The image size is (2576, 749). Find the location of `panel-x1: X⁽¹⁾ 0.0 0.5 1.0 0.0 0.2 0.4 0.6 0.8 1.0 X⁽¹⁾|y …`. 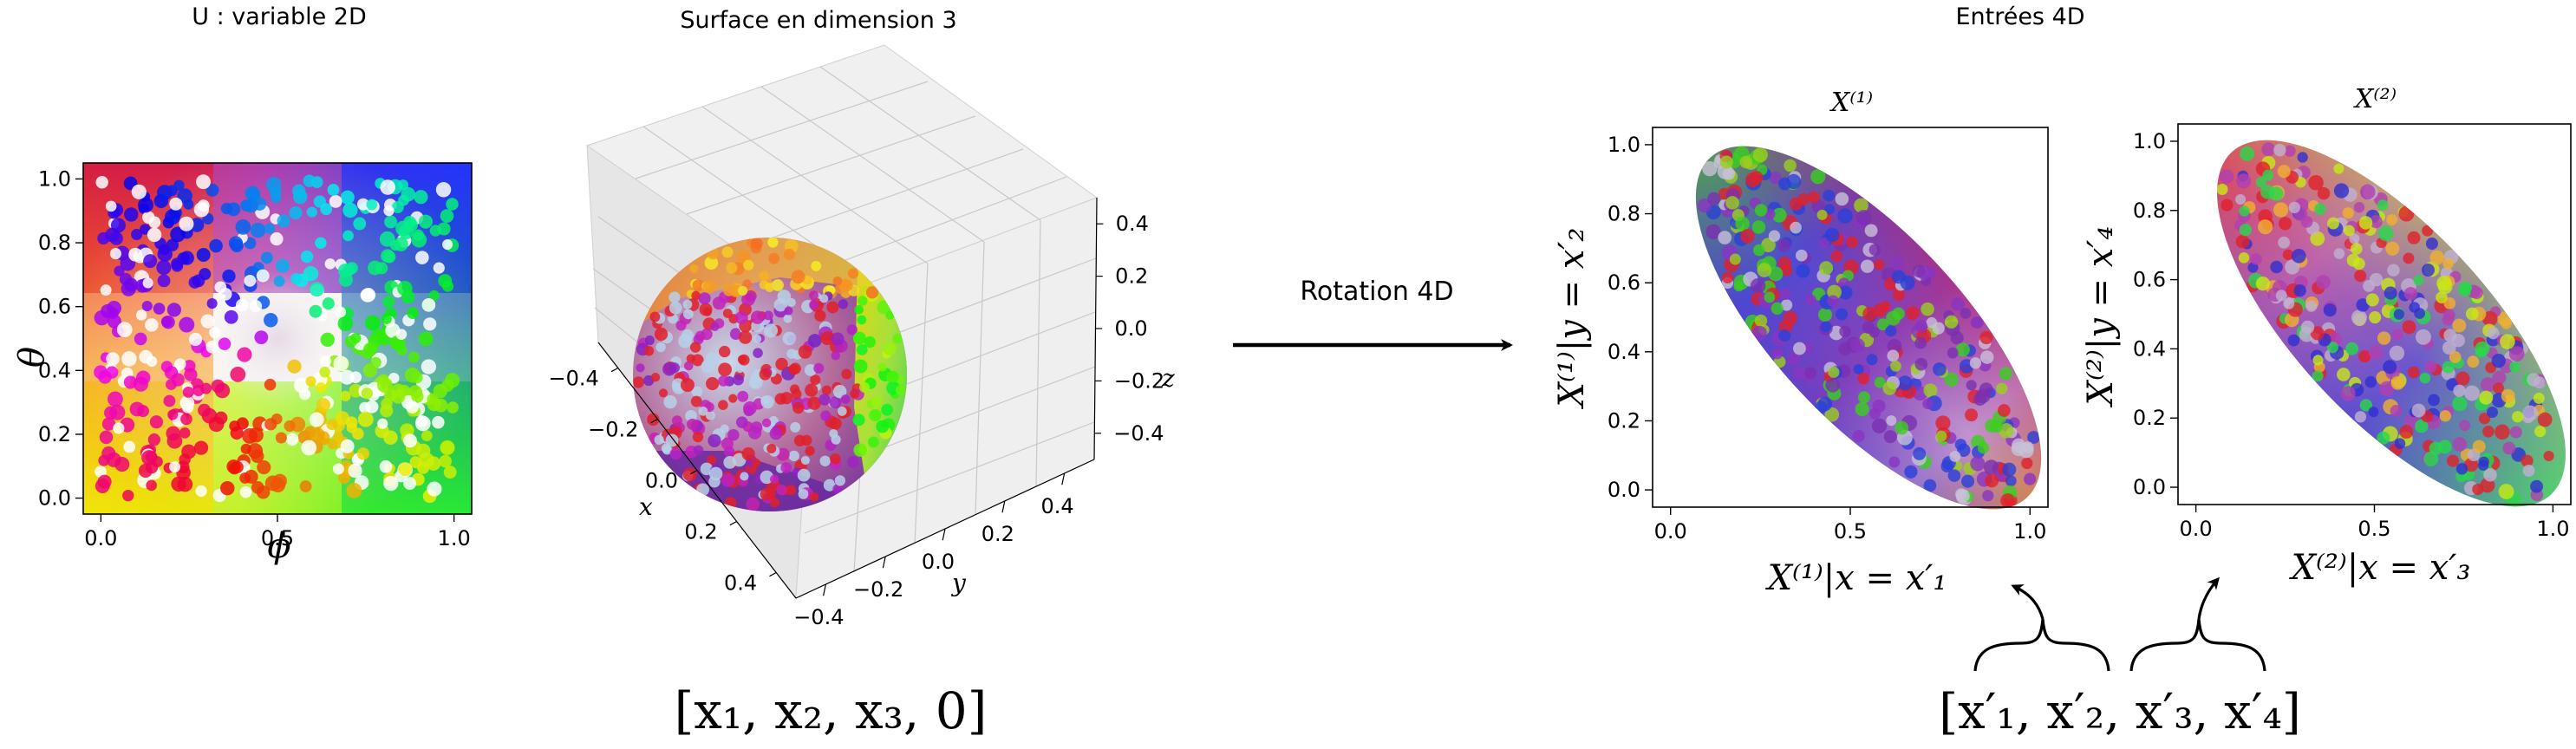

panel-x1: X⁽¹⁾ 0.0 0.5 1.0 0.0 0.2 0.4 0.6 0.8 1.0 X⁽¹⁾|y … is located at coordinates (1824, 343).